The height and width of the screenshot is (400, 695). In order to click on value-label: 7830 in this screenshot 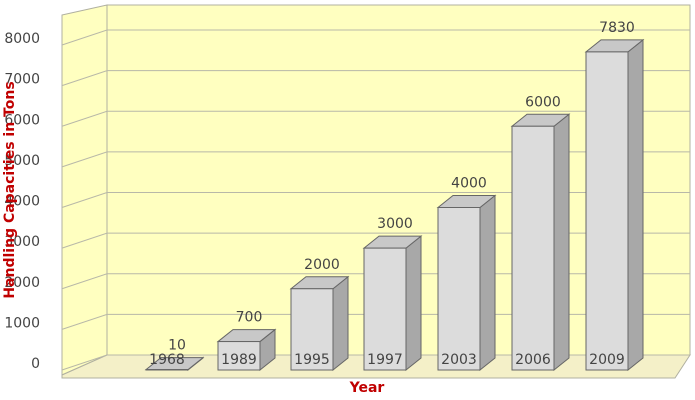, I will do `click(617, 28)`.